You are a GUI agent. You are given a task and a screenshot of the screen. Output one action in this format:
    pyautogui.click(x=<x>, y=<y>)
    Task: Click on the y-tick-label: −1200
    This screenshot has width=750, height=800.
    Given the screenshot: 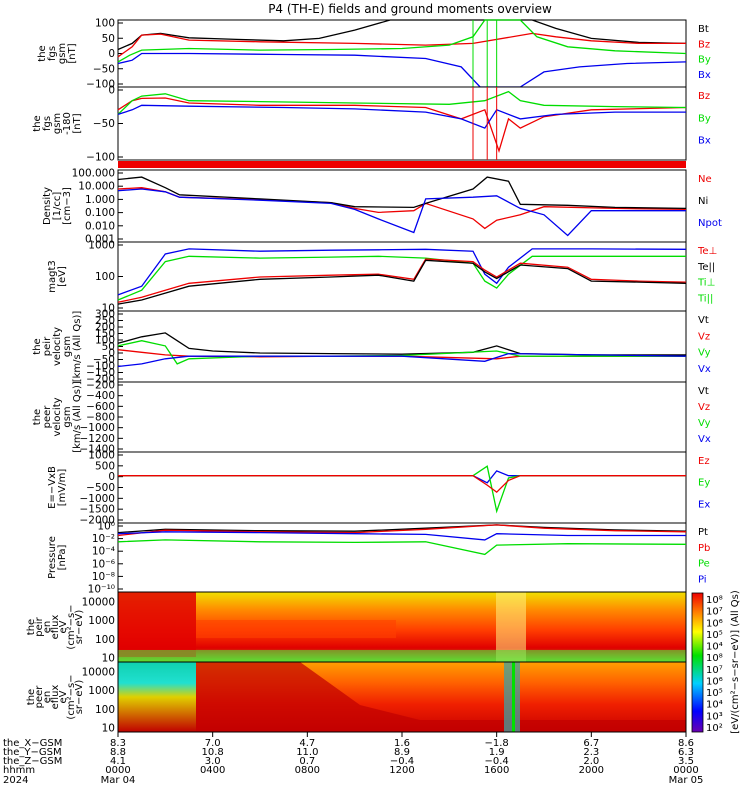 What is the action you would take?
    pyautogui.click(x=97, y=439)
    